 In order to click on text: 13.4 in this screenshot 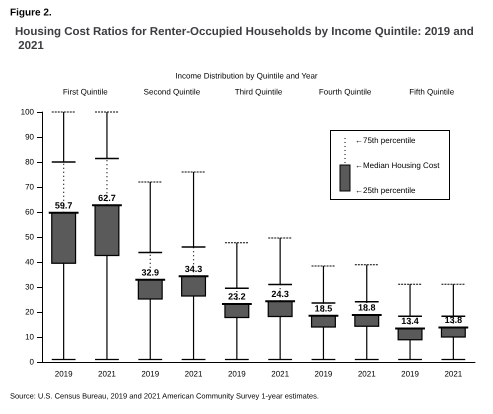, I will do `click(410, 321)`.